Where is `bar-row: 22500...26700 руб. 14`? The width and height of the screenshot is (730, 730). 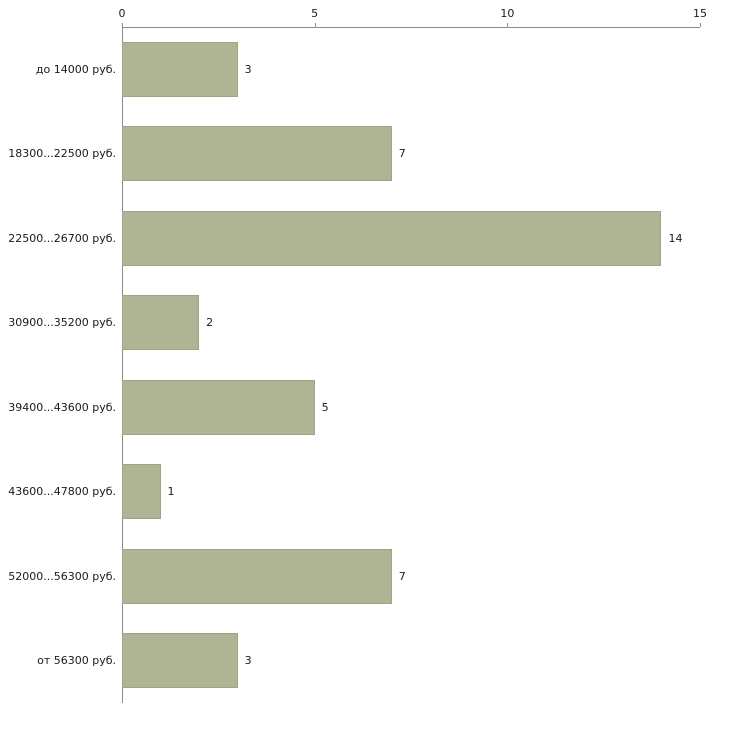 bar-row: 22500...26700 руб. 14 is located at coordinates (365, 238).